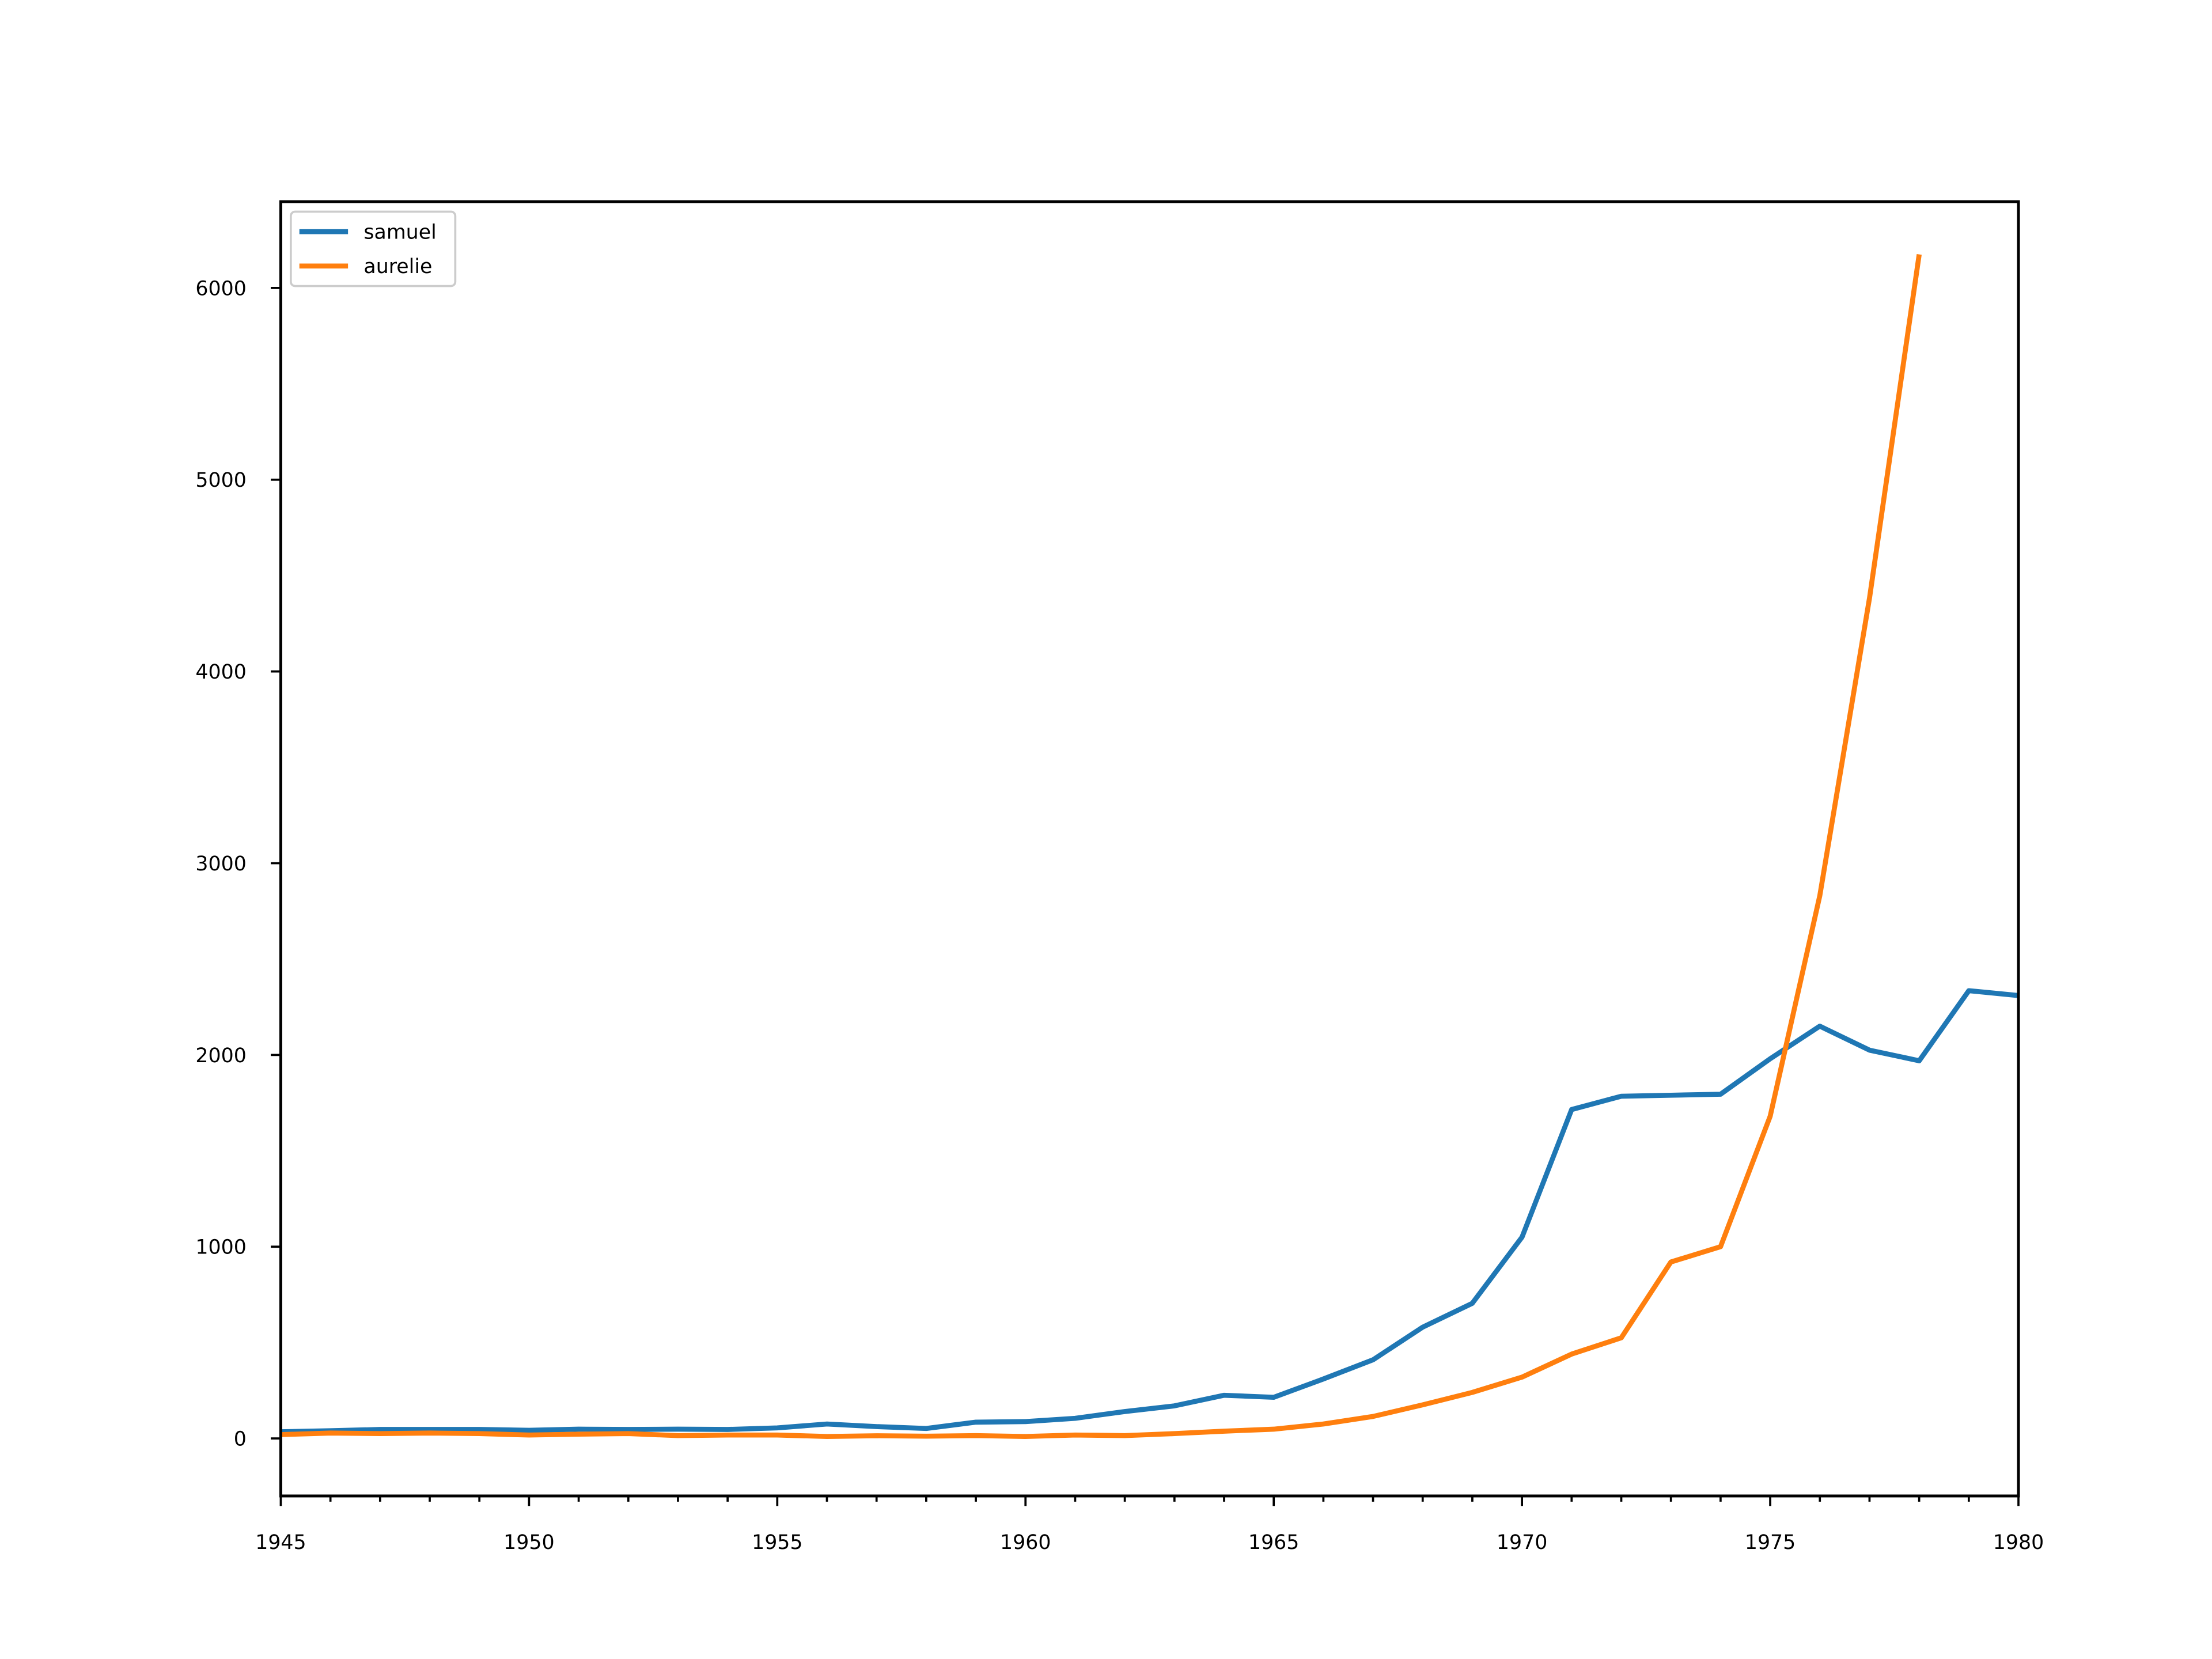  I want to click on y-tick-label: 0, so click(240, 1439).